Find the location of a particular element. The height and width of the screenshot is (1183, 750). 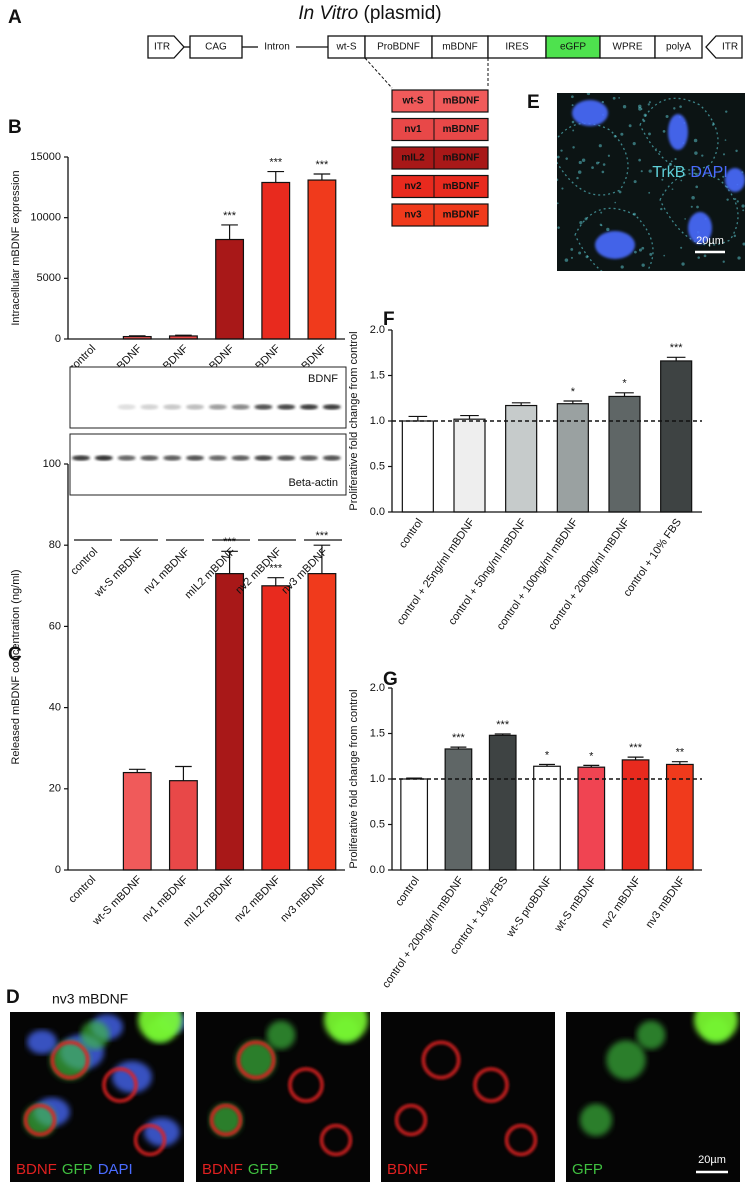

y-tick-label: 0 is located at coordinates (58, 339).